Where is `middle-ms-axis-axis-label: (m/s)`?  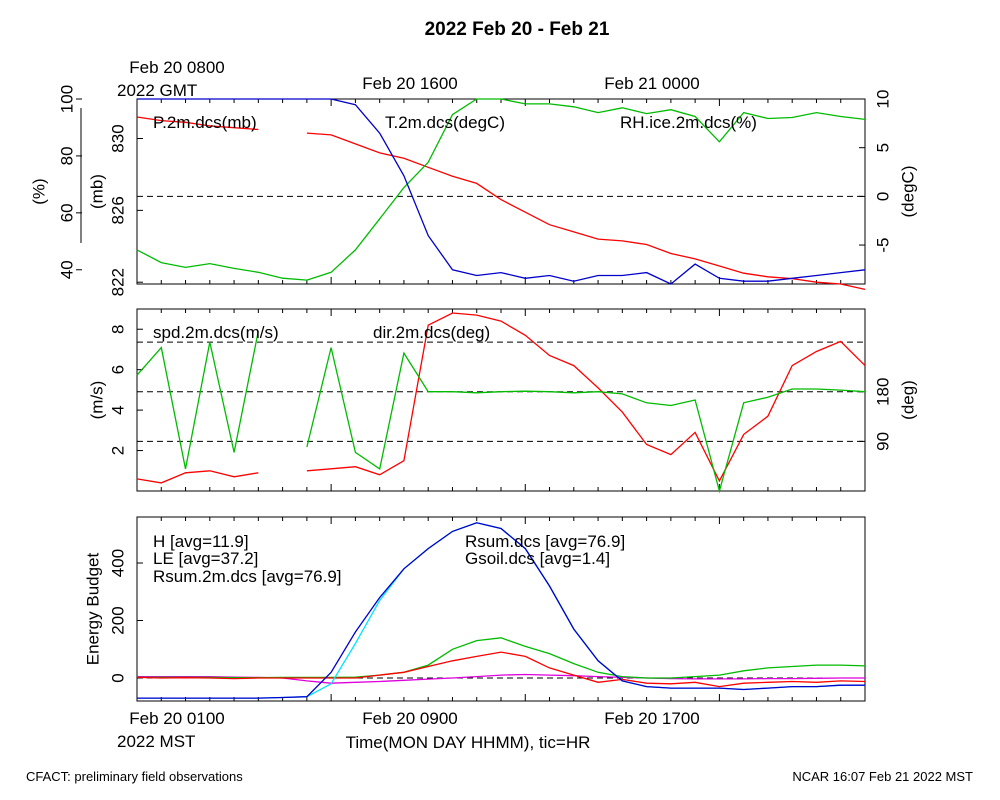
middle-ms-axis-axis-label: (m/s) is located at coordinates (96, 400).